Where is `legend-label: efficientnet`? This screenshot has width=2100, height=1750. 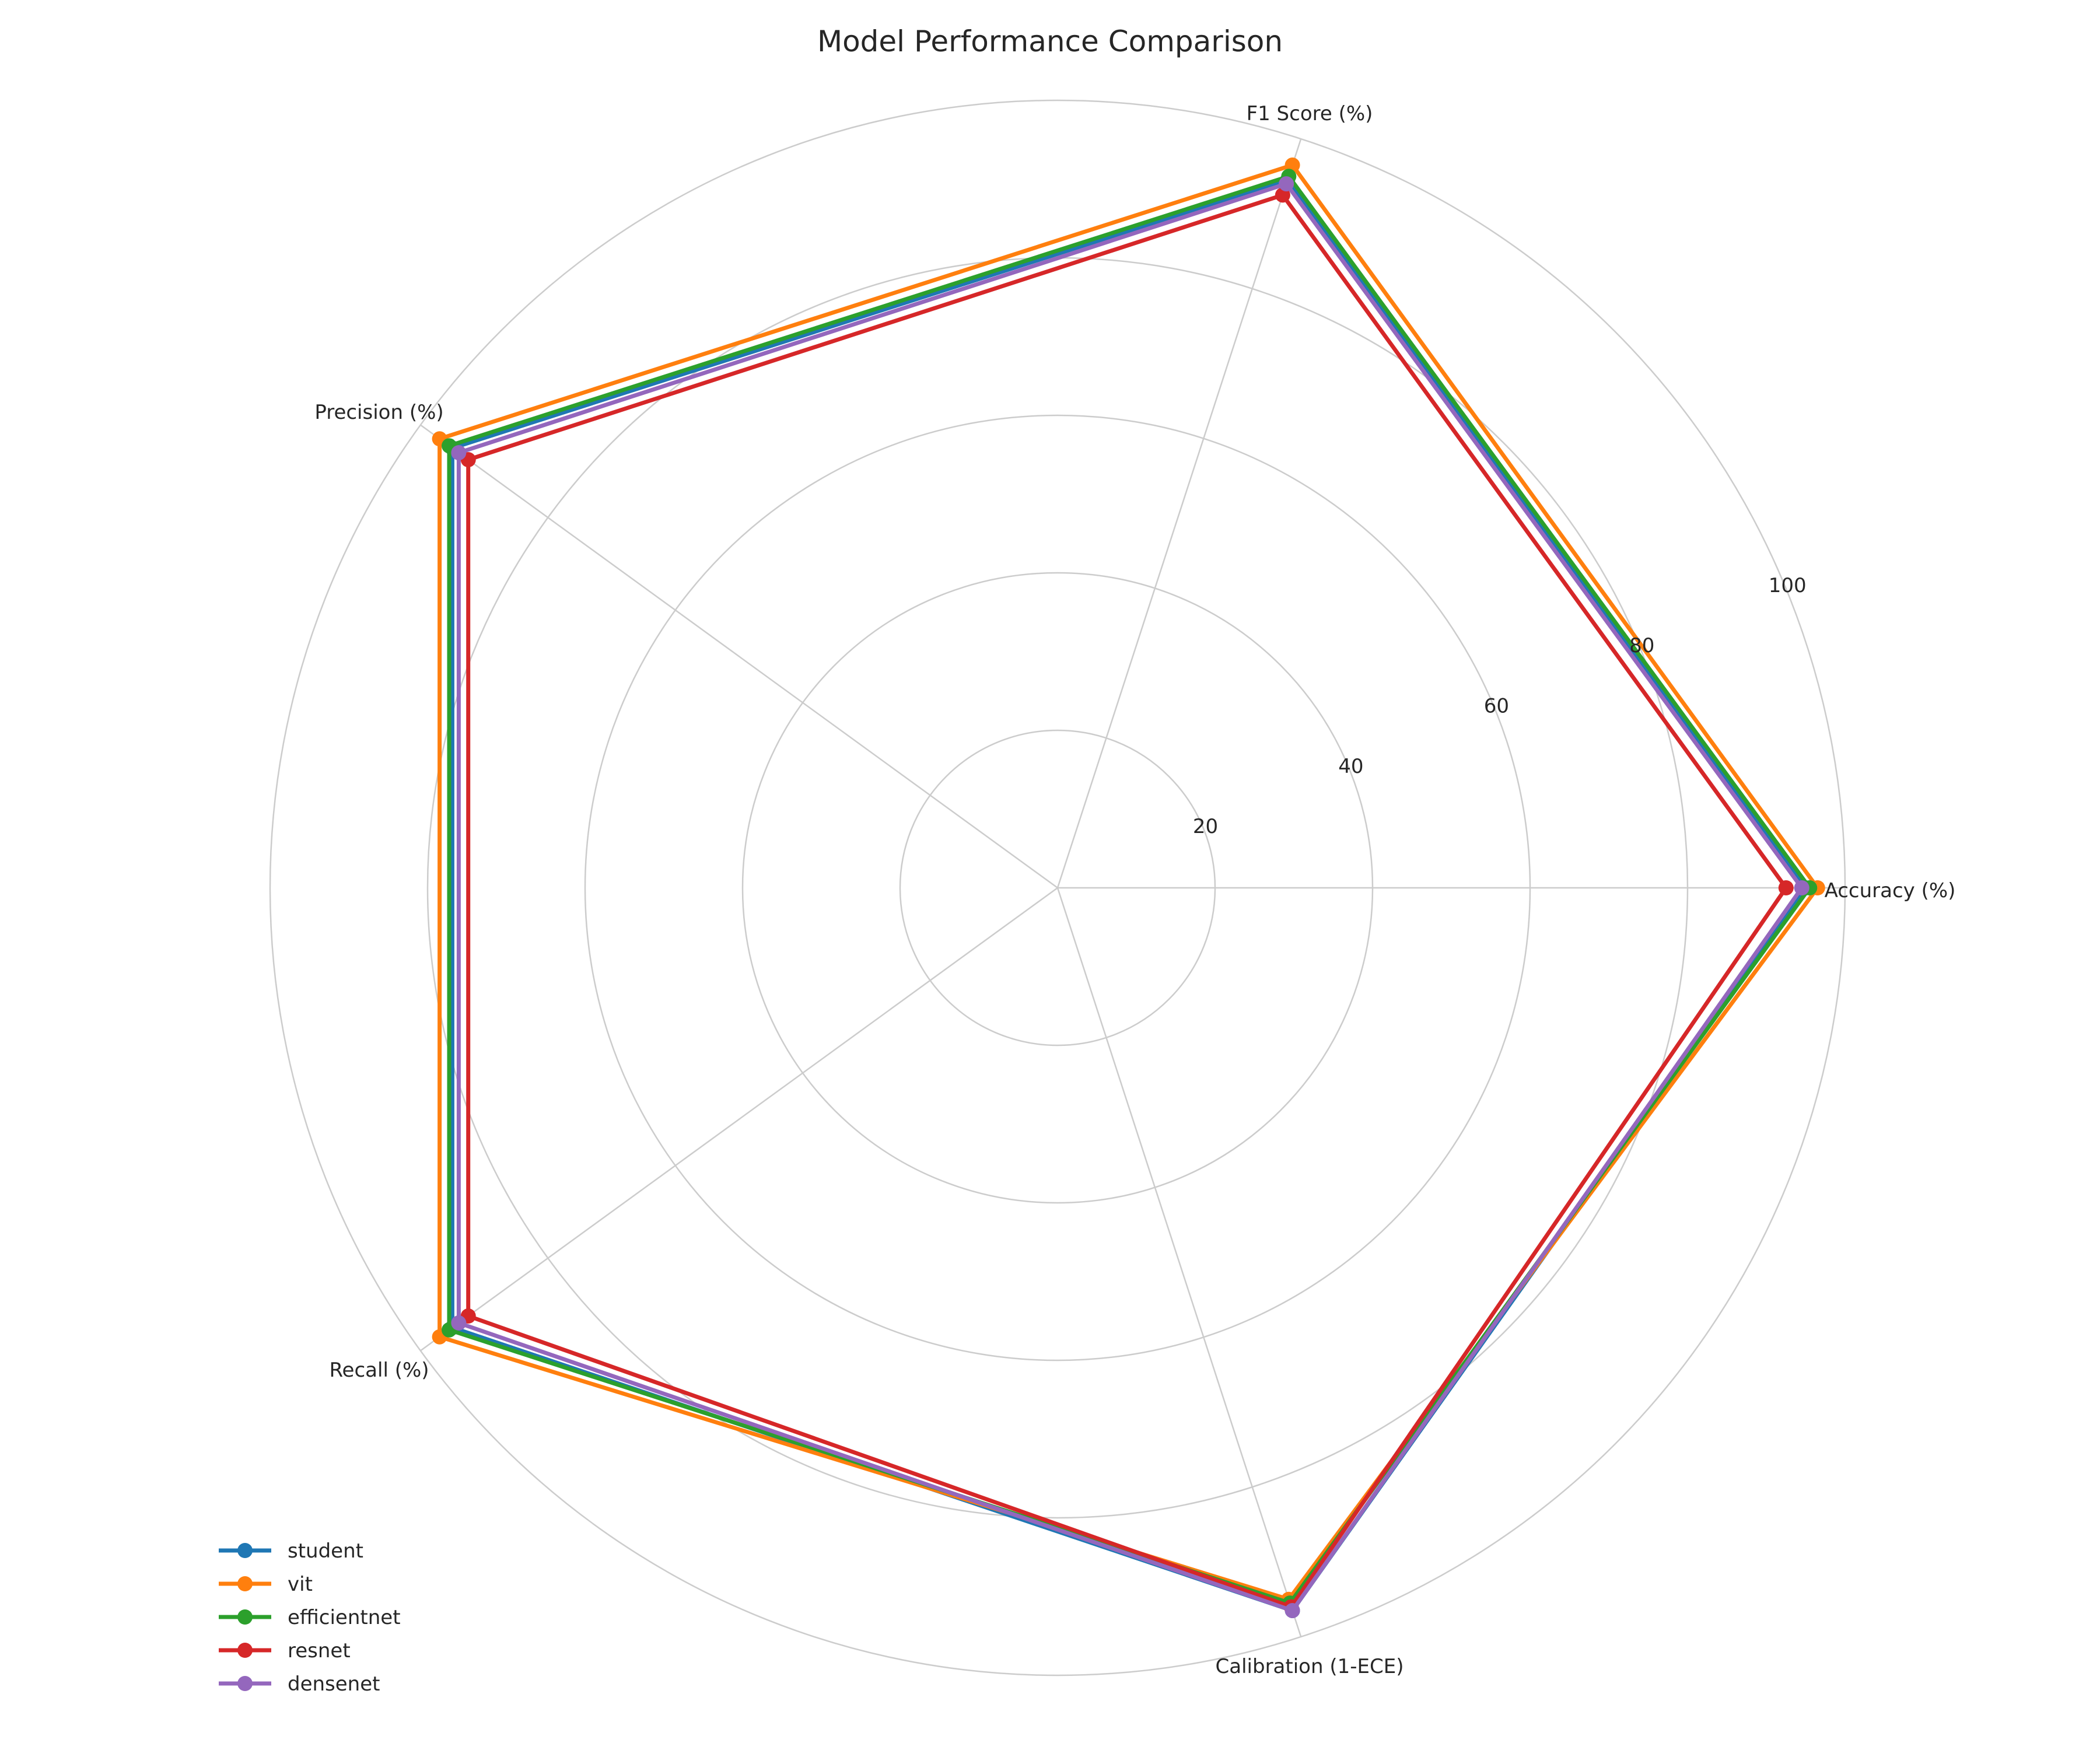 legend-label: efficientnet is located at coordinates (344, 1617).